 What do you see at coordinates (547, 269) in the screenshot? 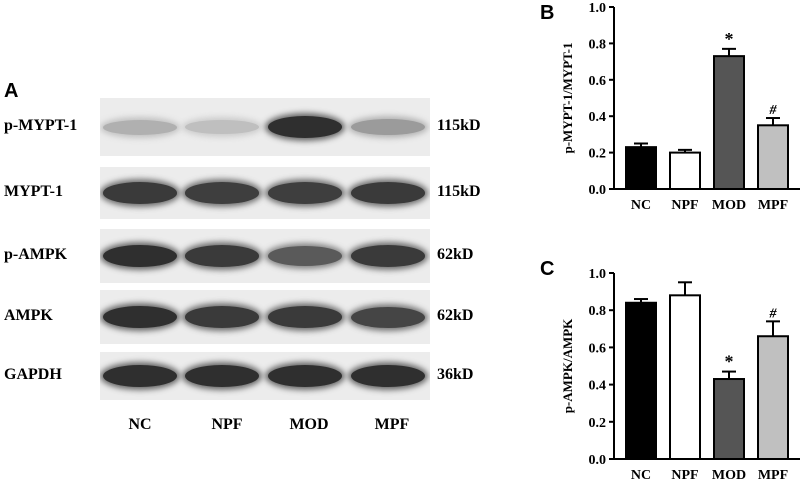
I see `panel-c-letter: C` at bounding box center [547, 269].